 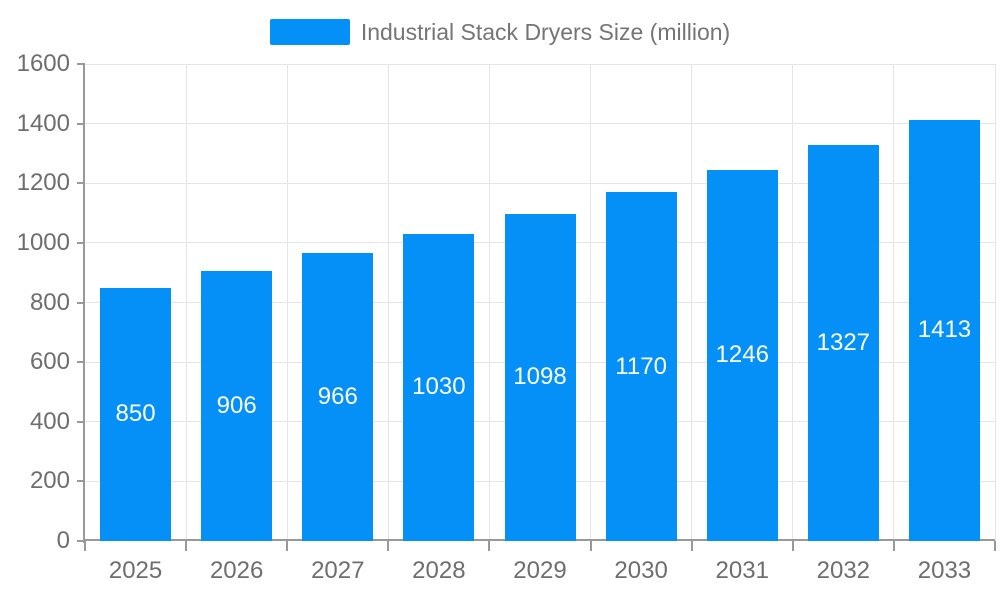 I want to click on bar-2033, so click(x=944, y=330).